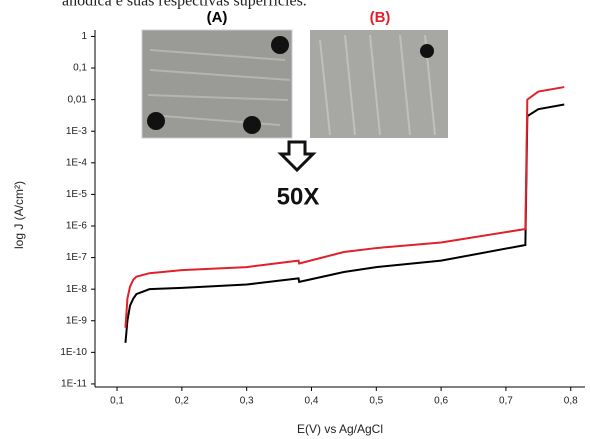 This screenshot has height=439, width=590. I want to click on y-tick-label: 1, so click(84, 36).